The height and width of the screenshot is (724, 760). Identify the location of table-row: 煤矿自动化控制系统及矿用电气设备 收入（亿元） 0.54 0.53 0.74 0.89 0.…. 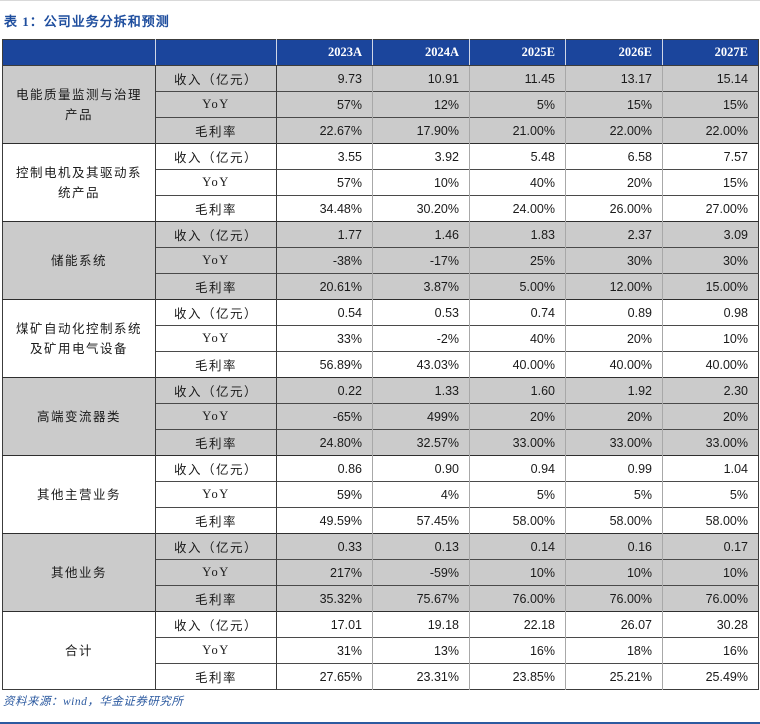
(380, 338).